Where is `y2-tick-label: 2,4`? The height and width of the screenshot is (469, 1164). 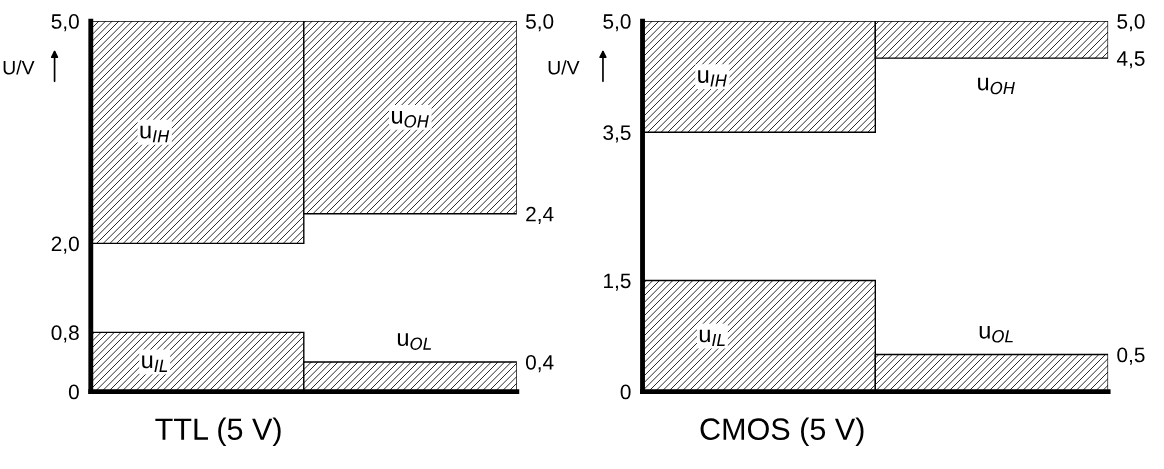
y2-tick-label: 2,4 is located at coordinates (540, 215).